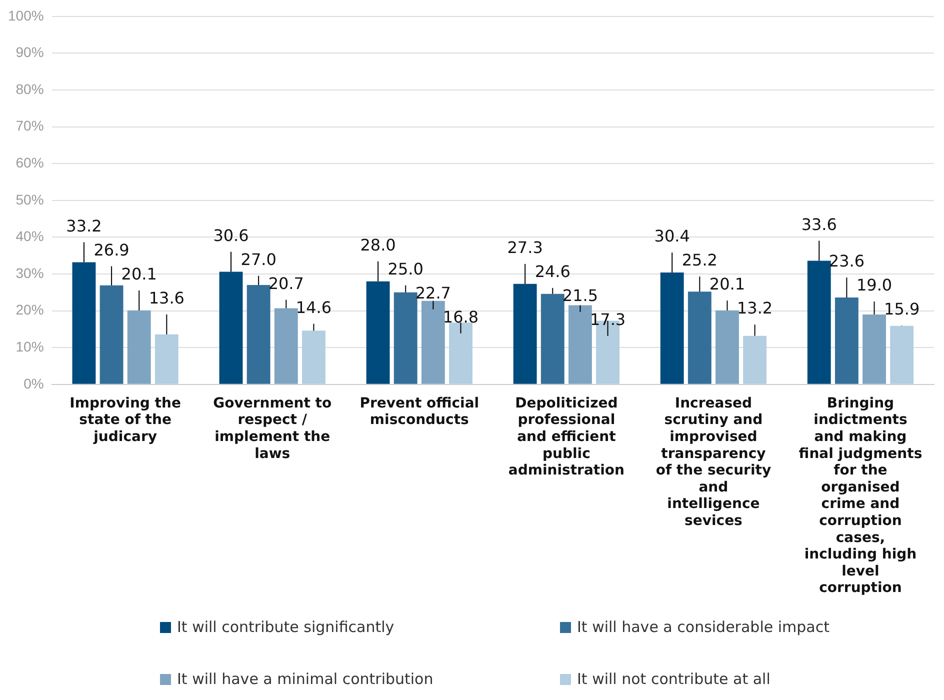  What do you see at coordinates (30, 236) in the screenshot?
I see `y-tick-label: 40%` at bounding box center [30, 236].